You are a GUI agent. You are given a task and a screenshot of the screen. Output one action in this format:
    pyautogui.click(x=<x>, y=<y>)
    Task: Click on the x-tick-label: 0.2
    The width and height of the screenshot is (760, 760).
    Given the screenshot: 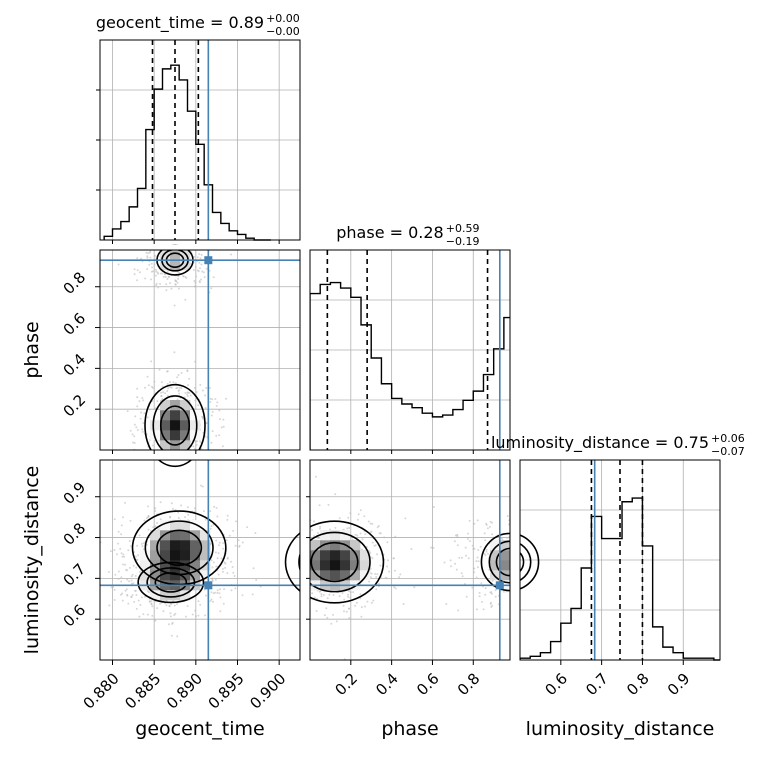 What is the action you would take?
    pyautogui.click(x=346, y=685)
    